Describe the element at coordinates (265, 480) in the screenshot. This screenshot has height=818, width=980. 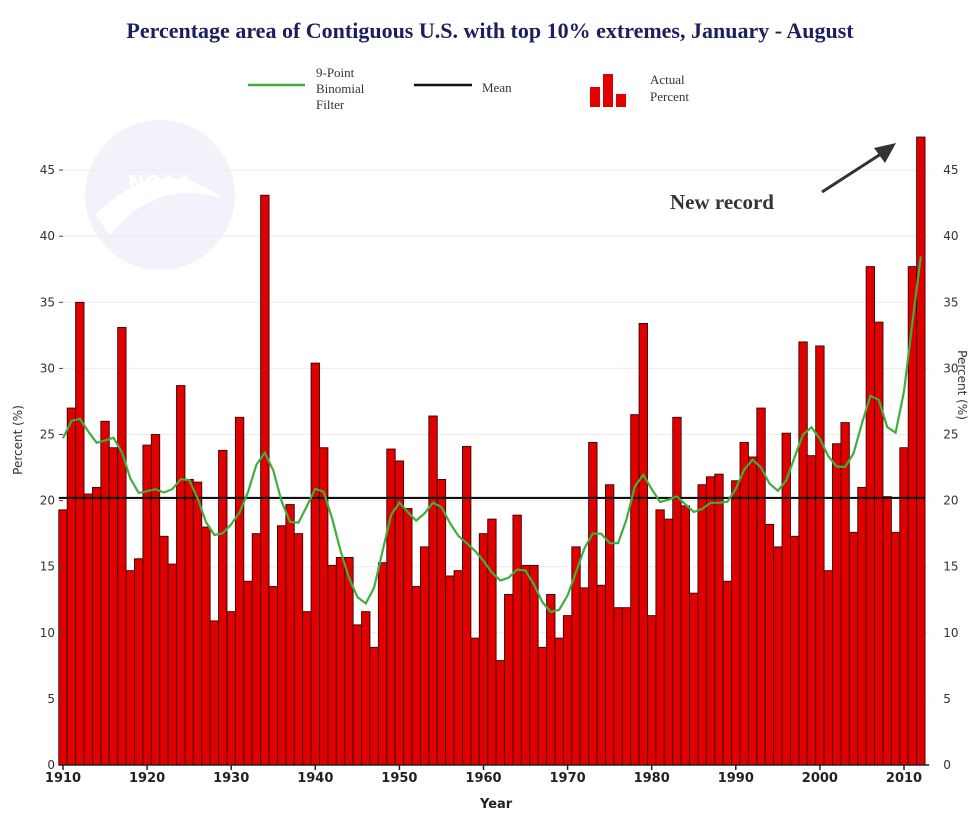
I see `bar-1934` at that location.